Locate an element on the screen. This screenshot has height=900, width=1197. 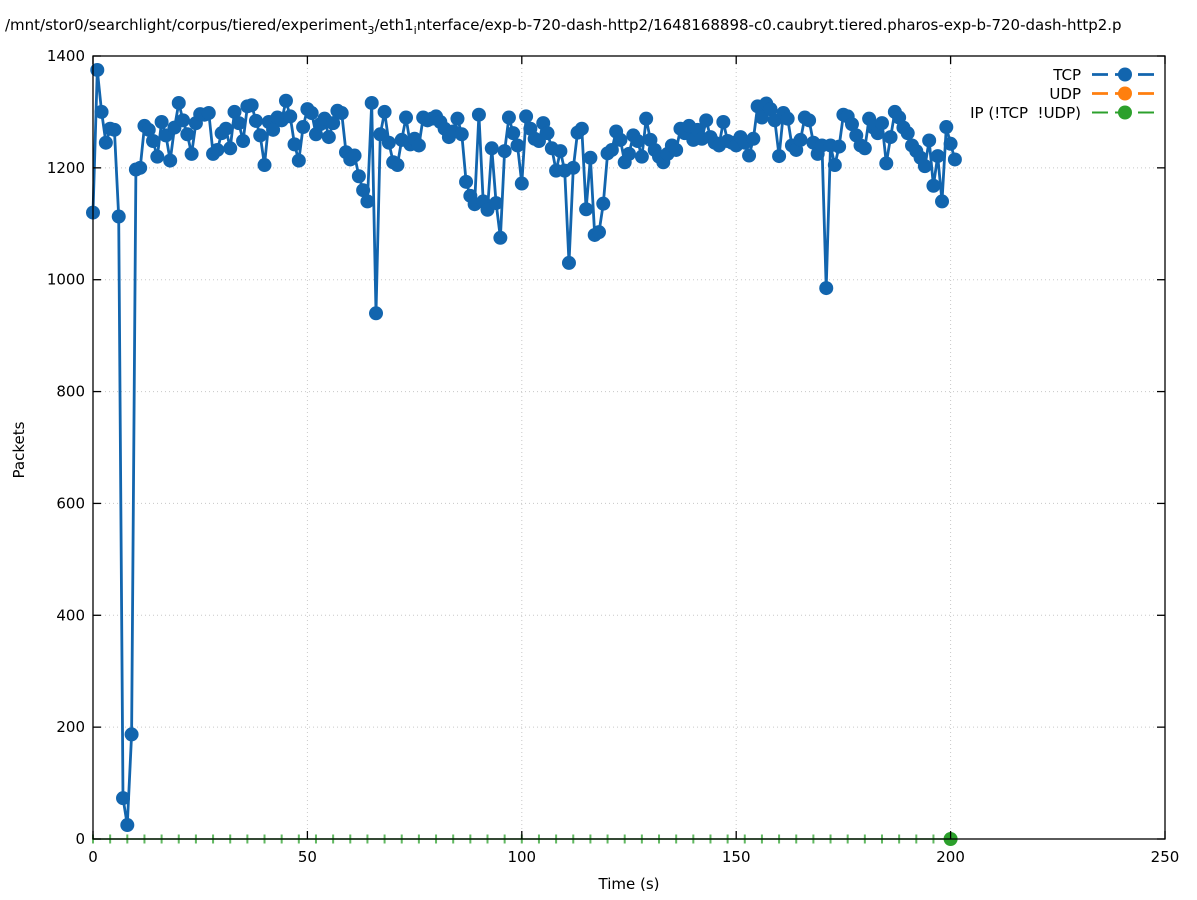
x-tick-label: 150 is located at coordinates (736, 857).